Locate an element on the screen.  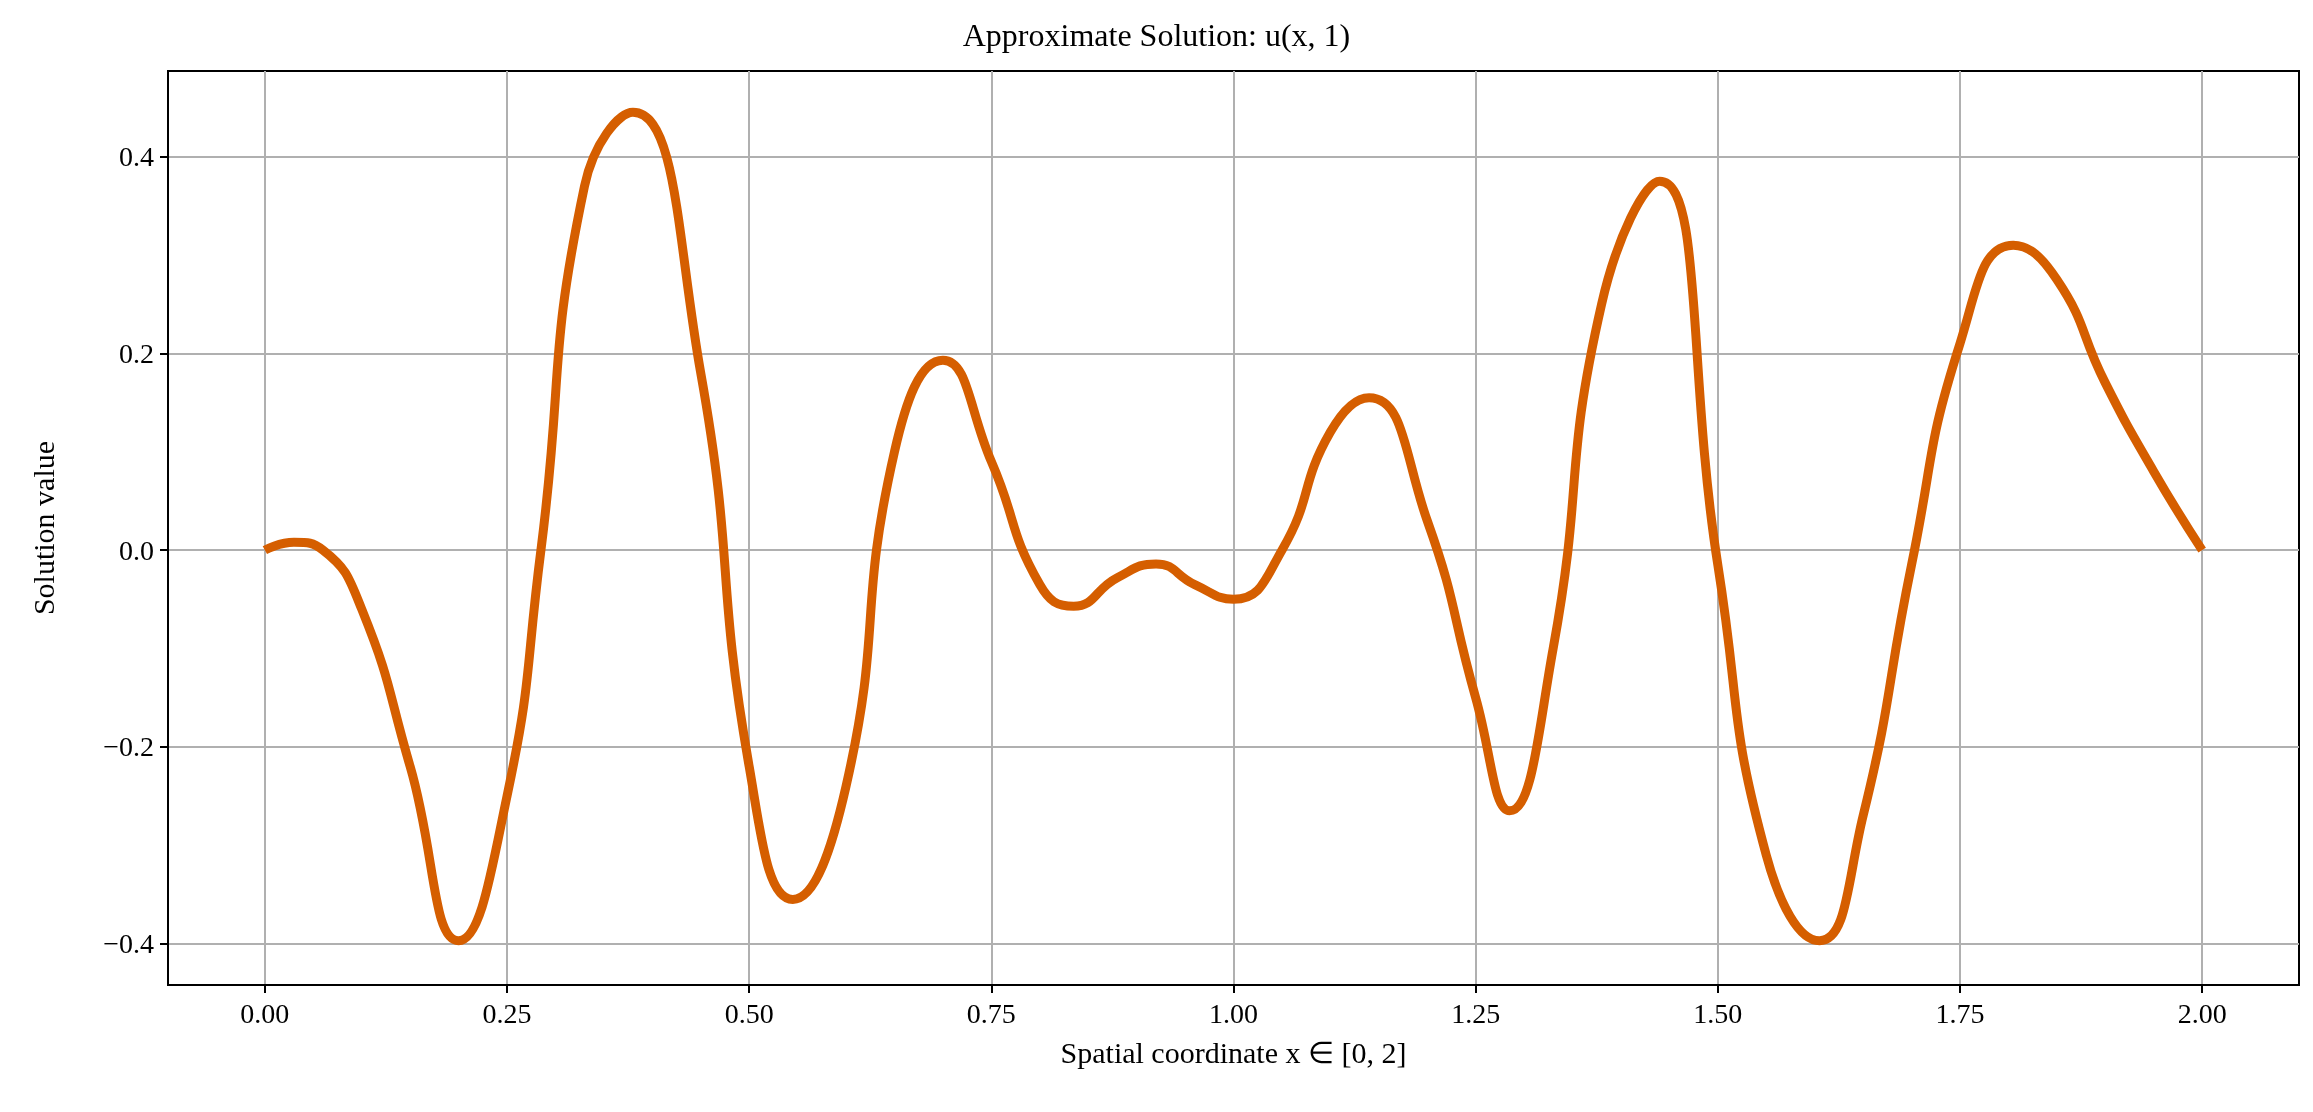
x-tick-label: 2.00 is located at coordinates (2202, 1013).